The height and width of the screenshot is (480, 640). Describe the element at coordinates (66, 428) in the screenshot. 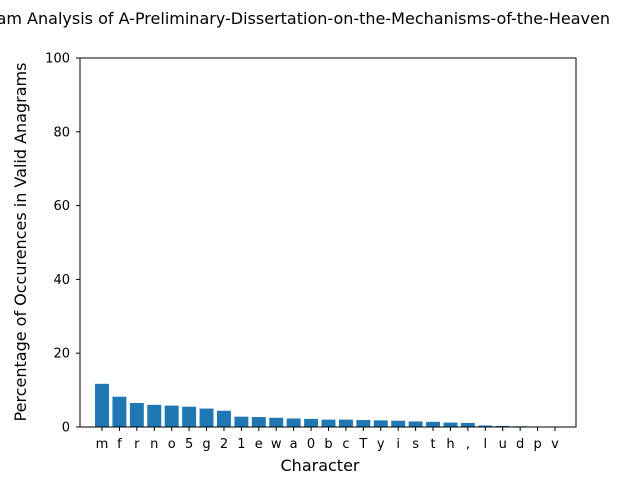

I see `y-tick-label-0: 0` at that location.